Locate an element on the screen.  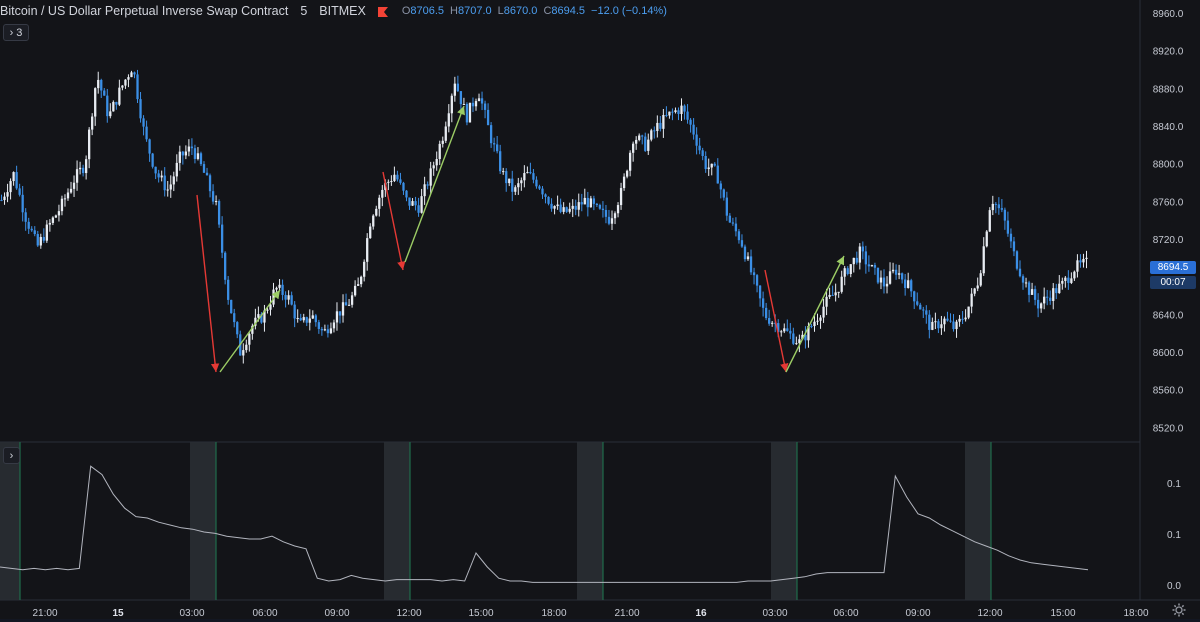
interval-label: 5 is located at coordinates (304, 11).